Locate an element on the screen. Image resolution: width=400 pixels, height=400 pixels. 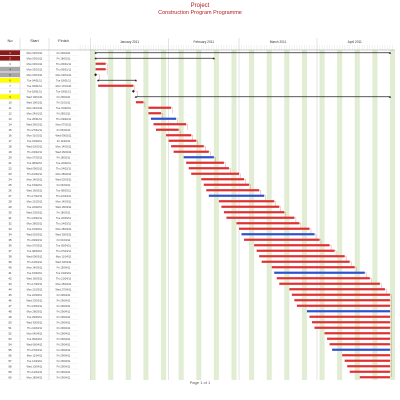
table-row: 47 Thu 24/03/11 Fri 29/04/11 is located at coordinates (39, 306).